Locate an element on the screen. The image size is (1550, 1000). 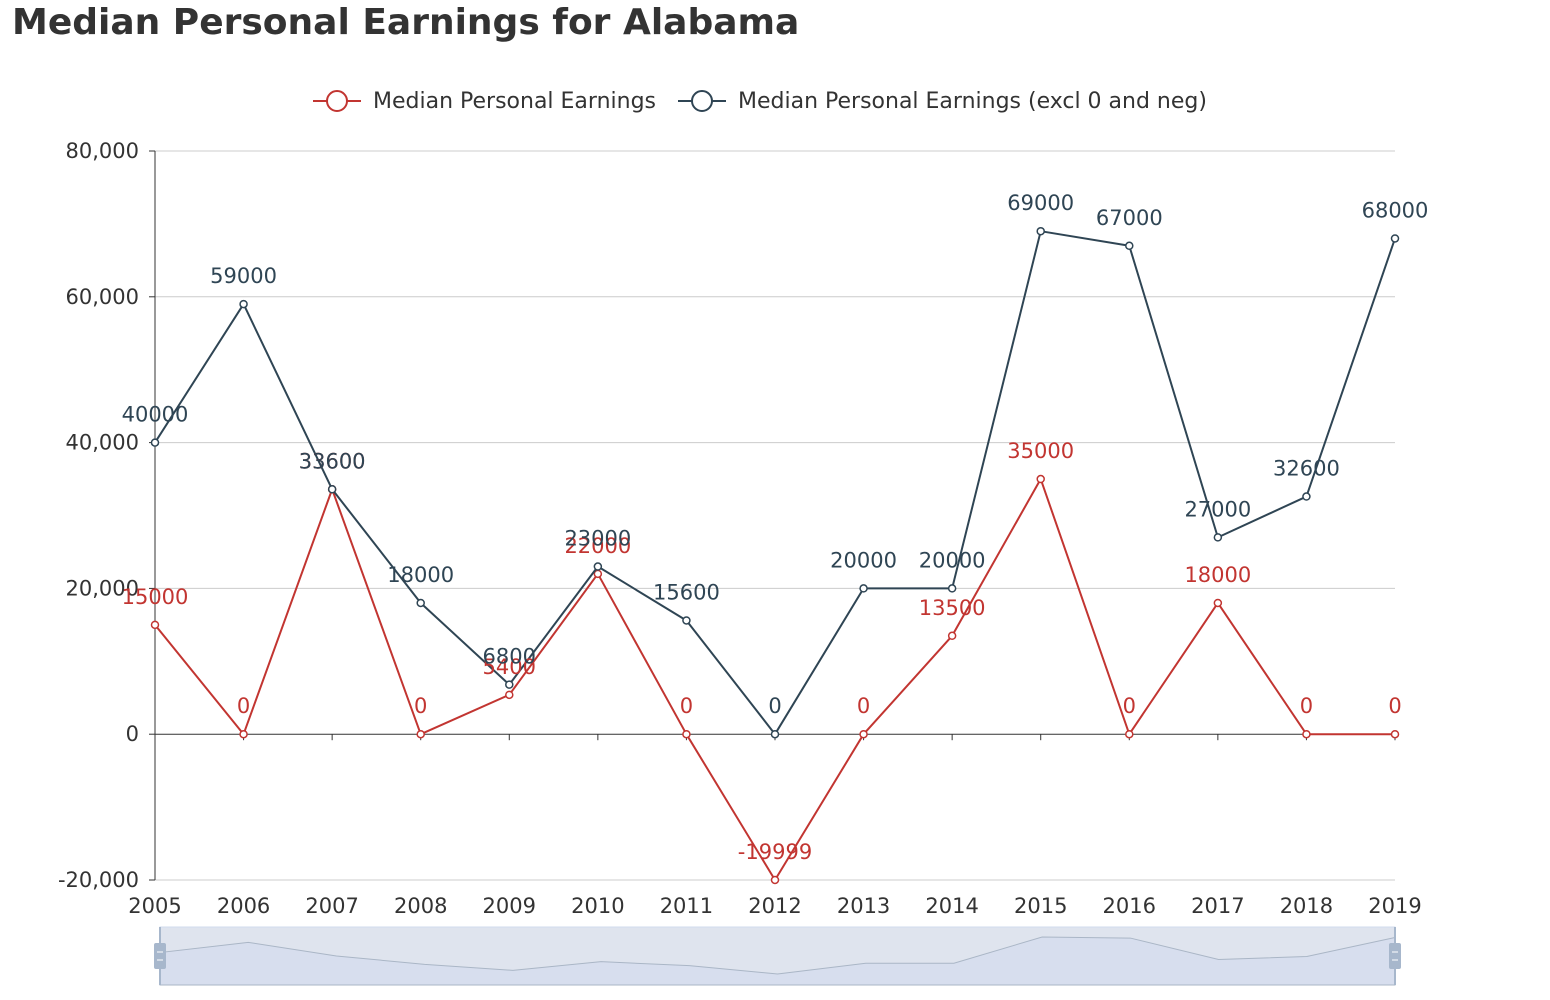
data-label: 5400 is located at coordinates (509, 667).